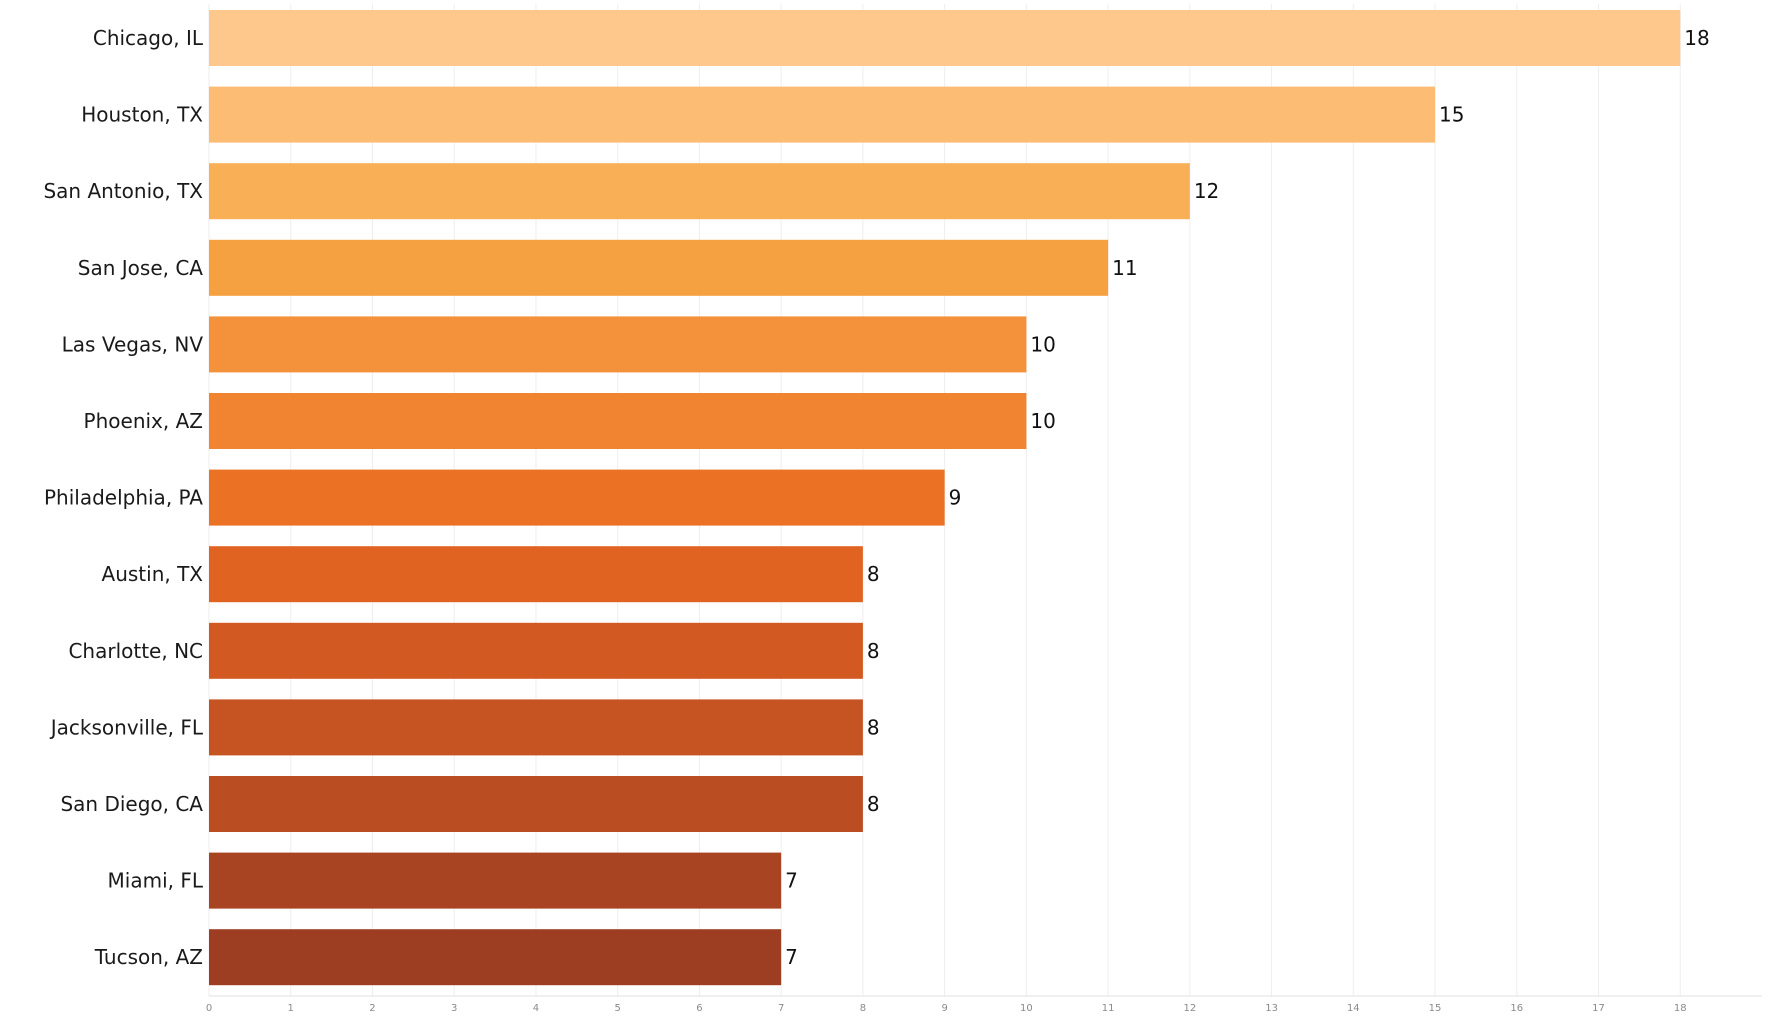  Describe the element at coordinates (133, 344) in the screenshot. I see `category-label: Las Vegas, NV` at that location.